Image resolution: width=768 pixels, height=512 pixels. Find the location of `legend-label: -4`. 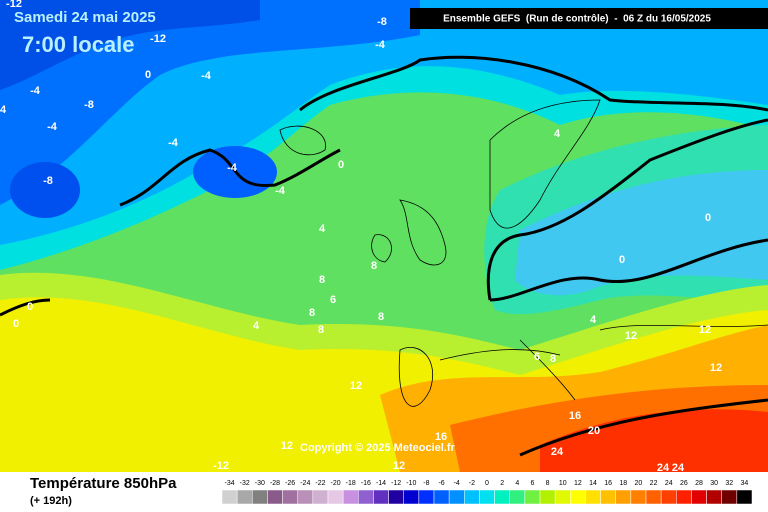

legend-label: -4 is located at coordinates (457, 483).